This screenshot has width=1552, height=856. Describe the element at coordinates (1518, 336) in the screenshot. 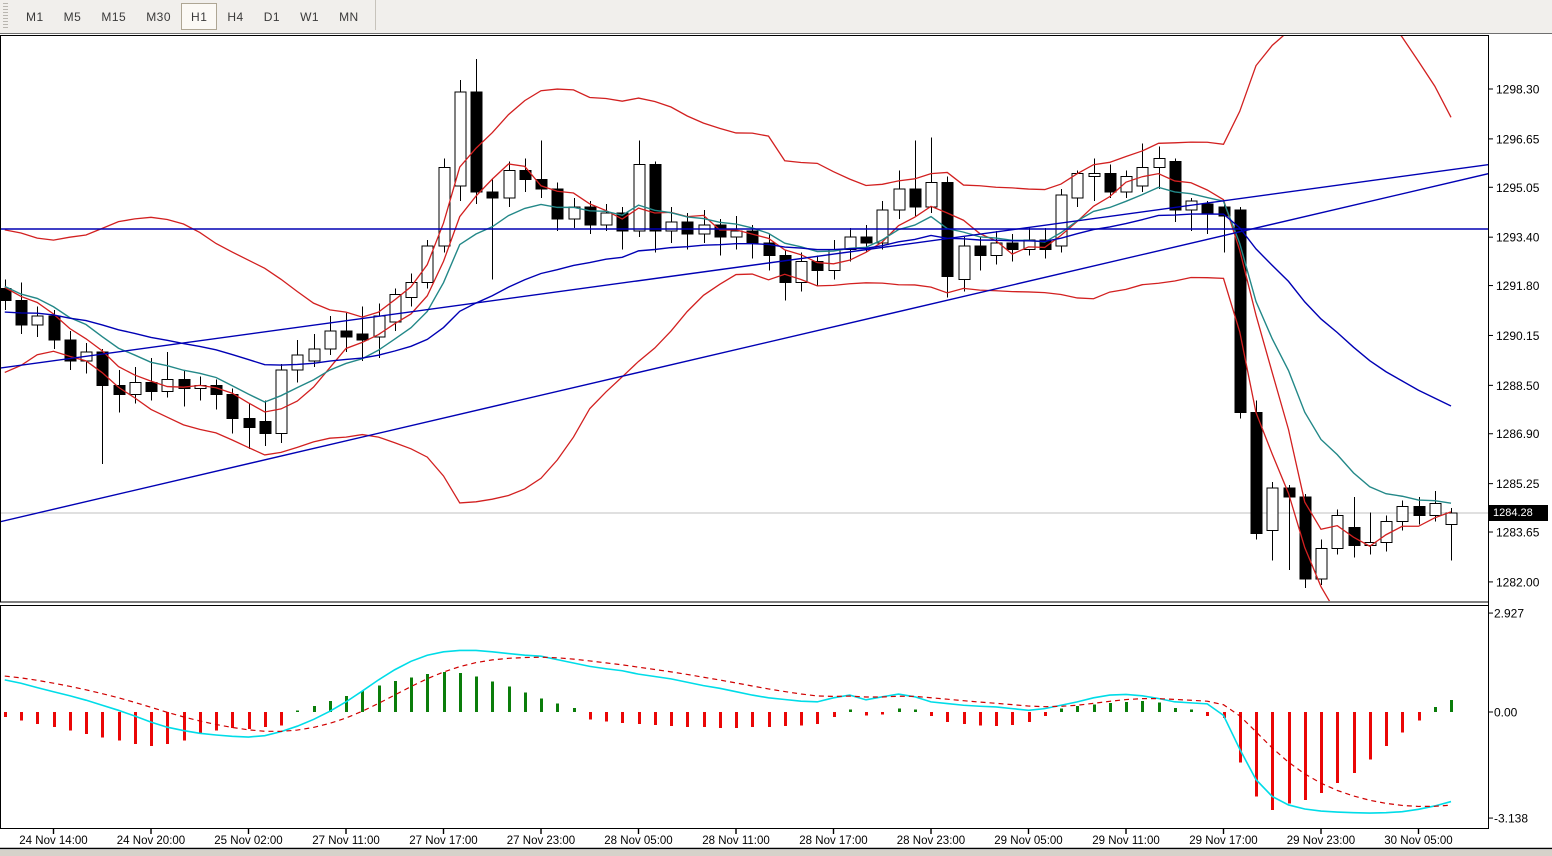

I see `price-tick-label: 1290.15` at that location.